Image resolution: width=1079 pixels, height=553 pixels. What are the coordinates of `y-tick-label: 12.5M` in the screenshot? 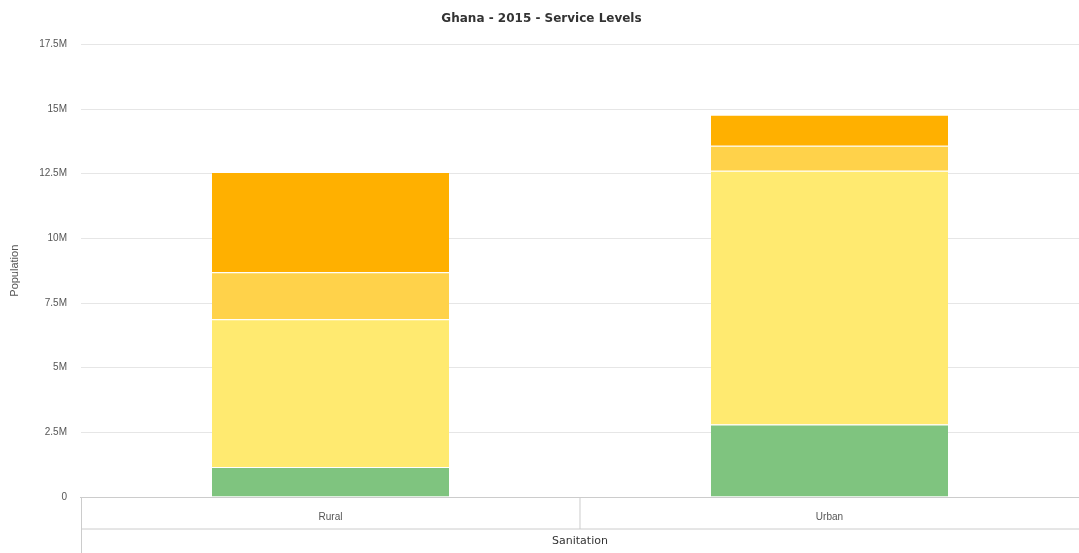 It's located at (53, 173).